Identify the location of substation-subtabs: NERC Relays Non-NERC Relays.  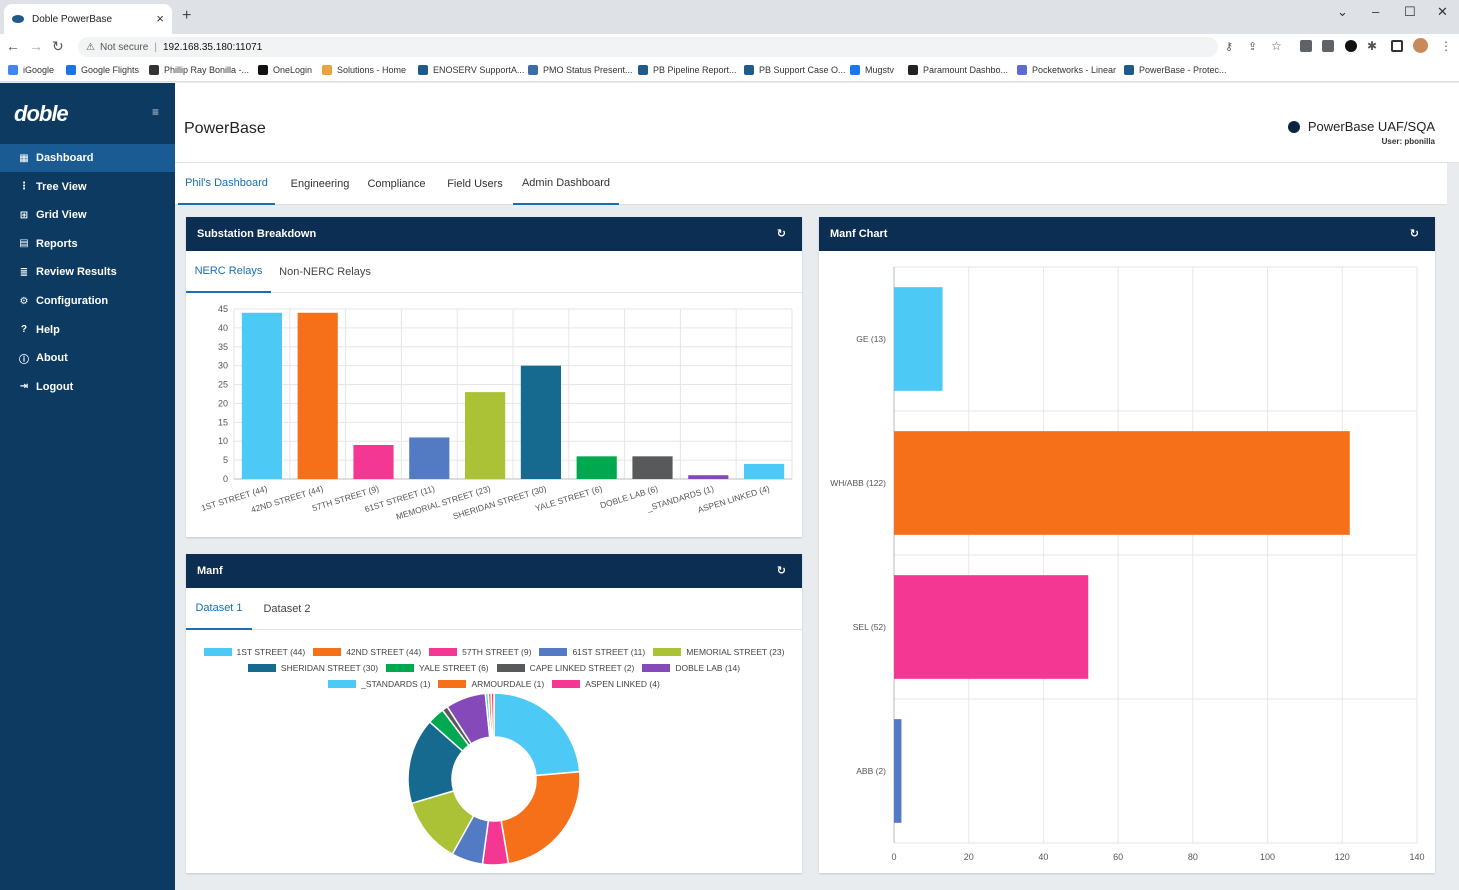
(494, 272).